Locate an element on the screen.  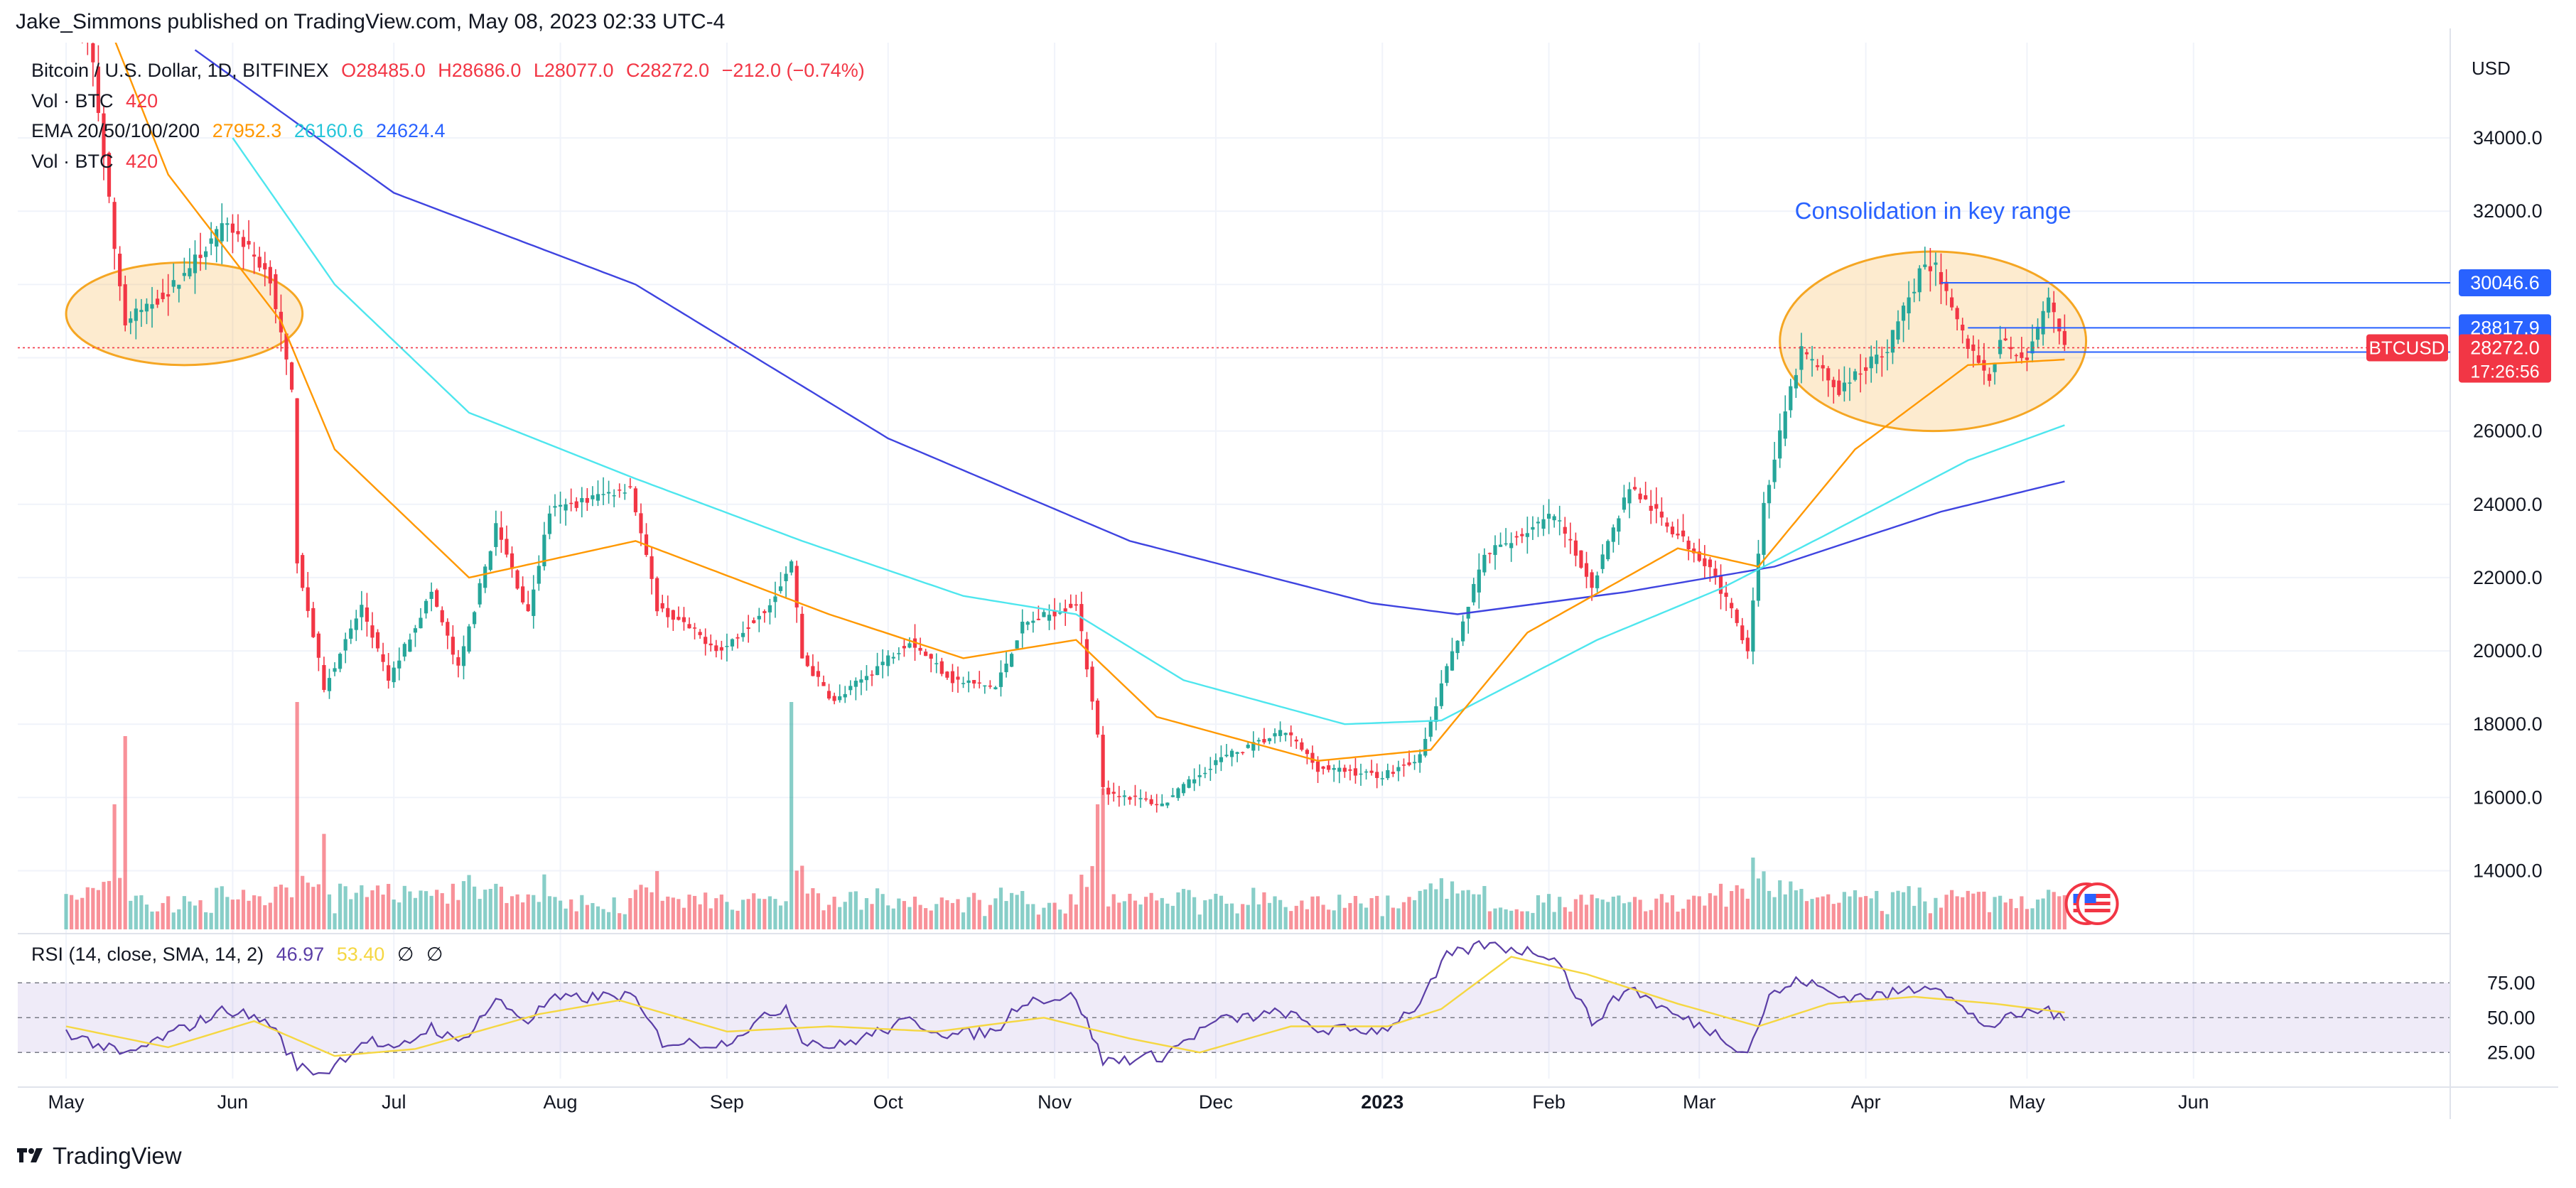
symbol-tag-label: BTCUSD is located at coordinates (2407, 347).